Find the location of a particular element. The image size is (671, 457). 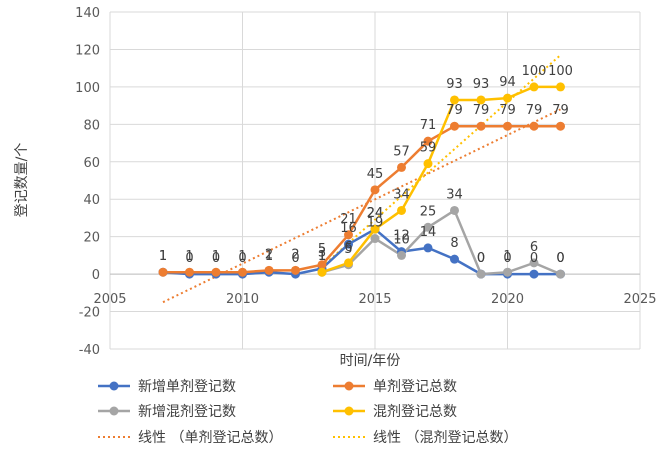

y-tick-label: 40 is located at coordinates (91, 200).